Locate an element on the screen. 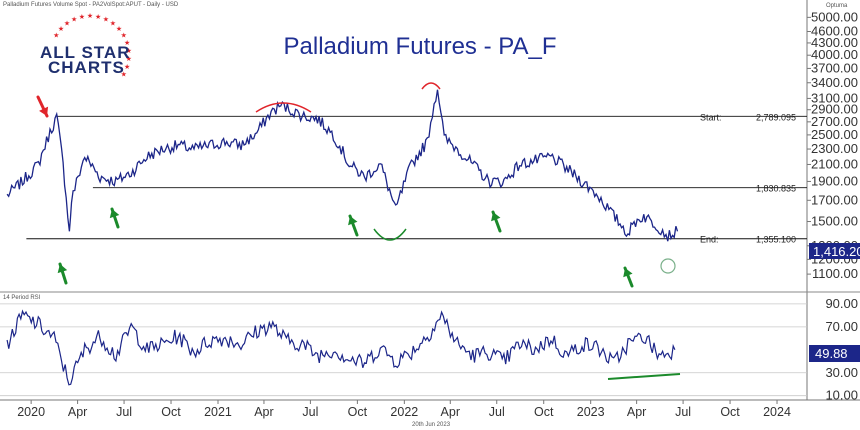  price-y-tick-label: 2700.00 is located at coordinates (834, 121).